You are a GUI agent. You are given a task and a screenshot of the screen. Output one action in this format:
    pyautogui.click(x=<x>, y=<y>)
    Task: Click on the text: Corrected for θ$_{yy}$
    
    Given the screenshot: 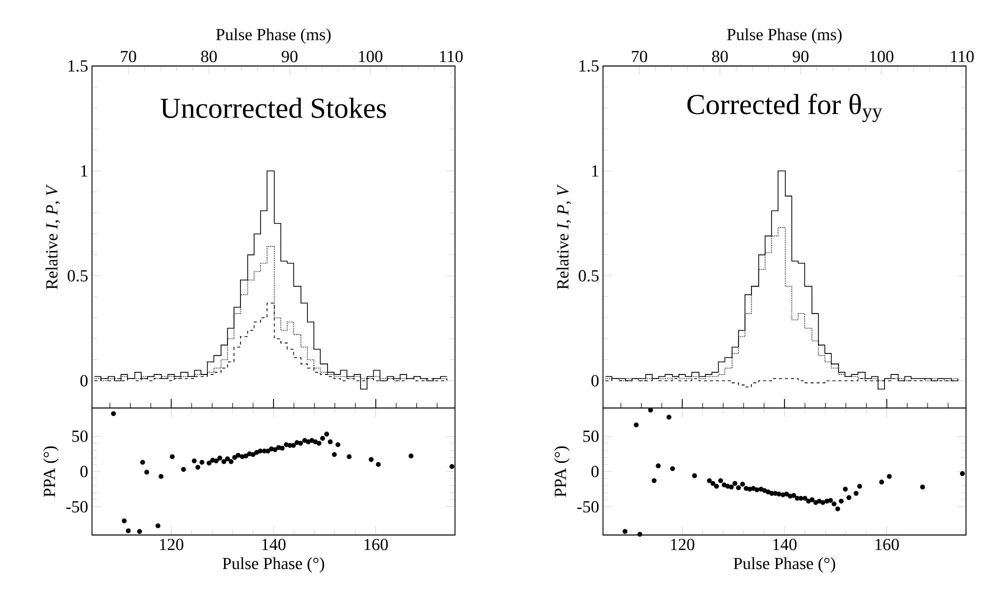 What is the action you would take?
    pyautogui.click(x=784, y=108)
    